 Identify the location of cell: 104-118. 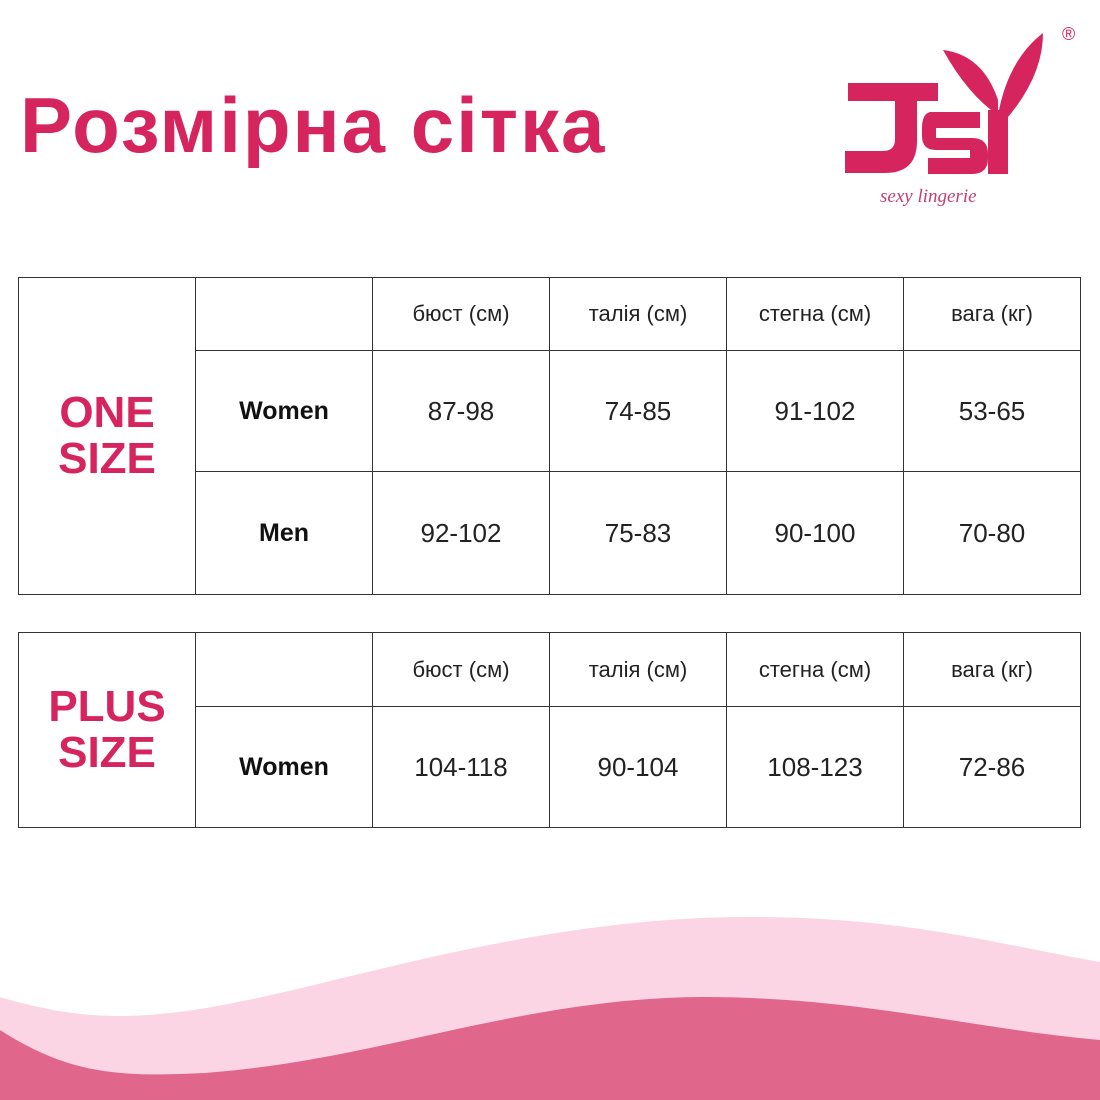
(461, 767).